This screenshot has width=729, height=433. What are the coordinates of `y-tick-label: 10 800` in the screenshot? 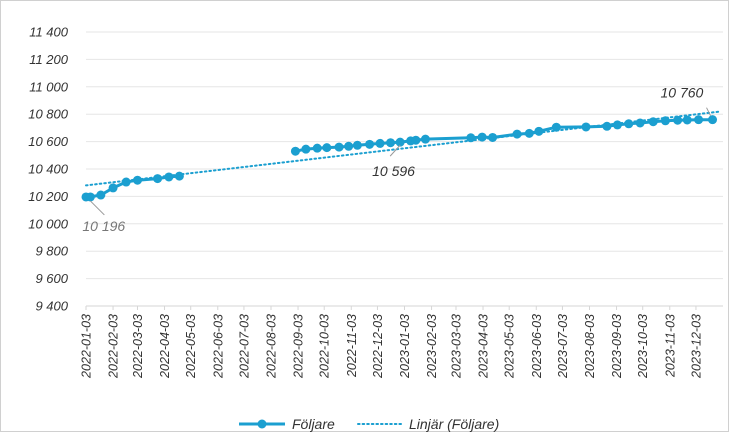 It's located at (48, 114).